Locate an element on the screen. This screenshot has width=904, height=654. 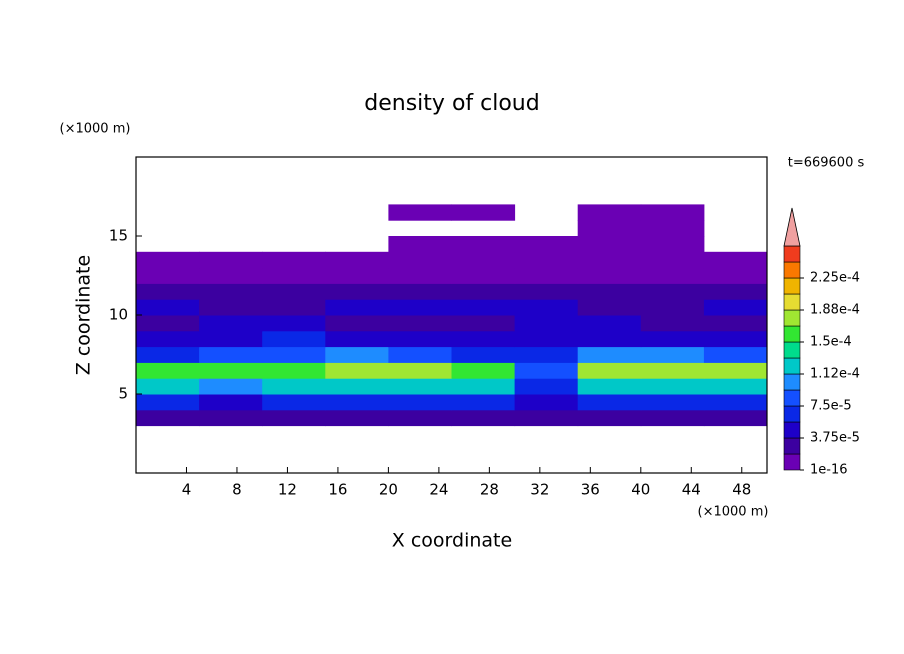
y-tick-label: 5 is located at coordinates (123, 394).